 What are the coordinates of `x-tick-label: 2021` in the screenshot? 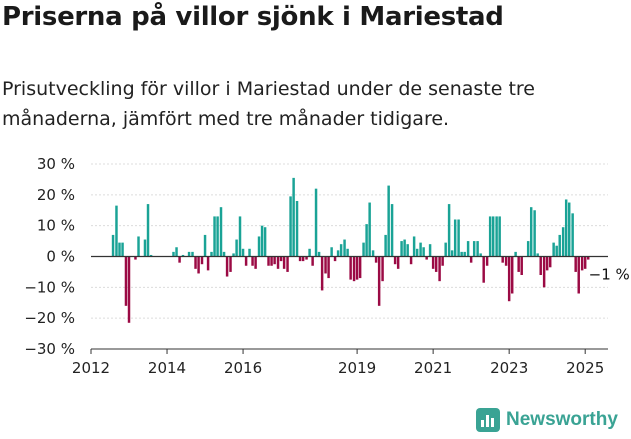 It's located at (433, 368).